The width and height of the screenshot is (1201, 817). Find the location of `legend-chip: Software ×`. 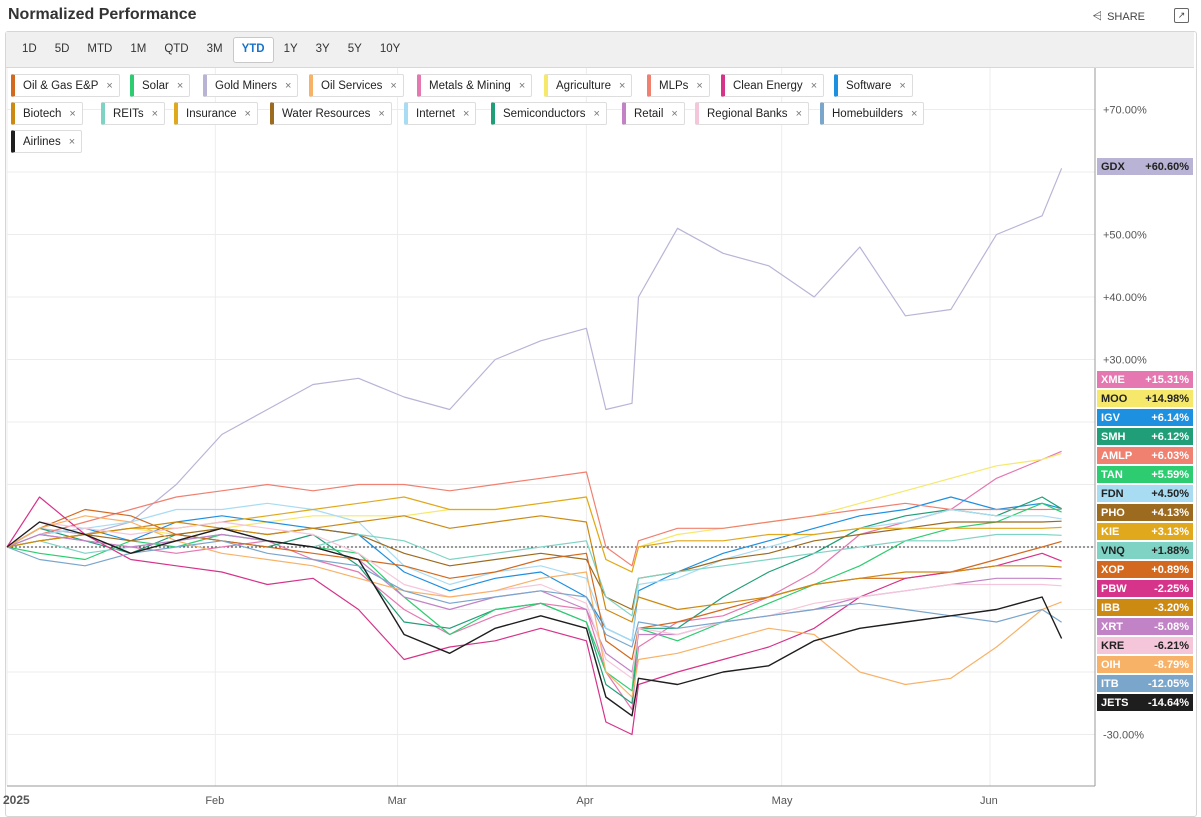

legend-chip: Software × is located at coordinates (873, 85).